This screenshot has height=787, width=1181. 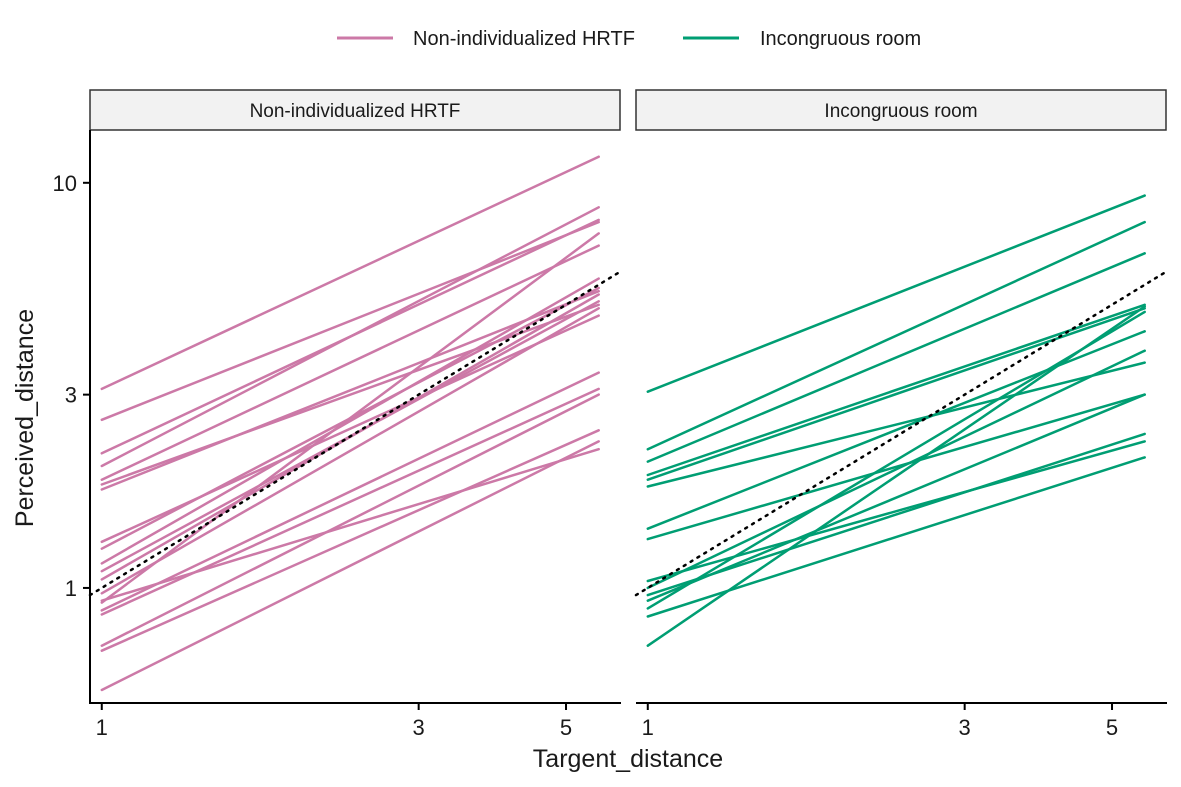 What do you see at coordinates (840, 39) in the screenshot?
I see `legend-label-incongruous-room: Incongruous room` at bounding box center [840, 39].